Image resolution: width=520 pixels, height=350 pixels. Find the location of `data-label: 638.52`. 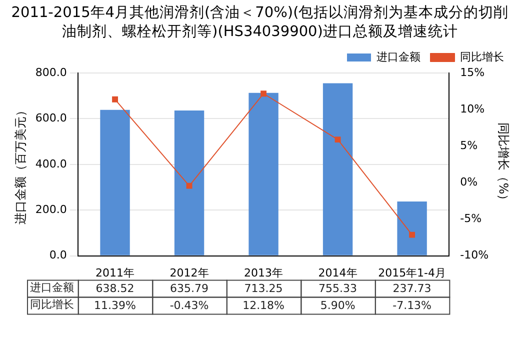

data-label: 638.52 is located at coordinates (115, 289).